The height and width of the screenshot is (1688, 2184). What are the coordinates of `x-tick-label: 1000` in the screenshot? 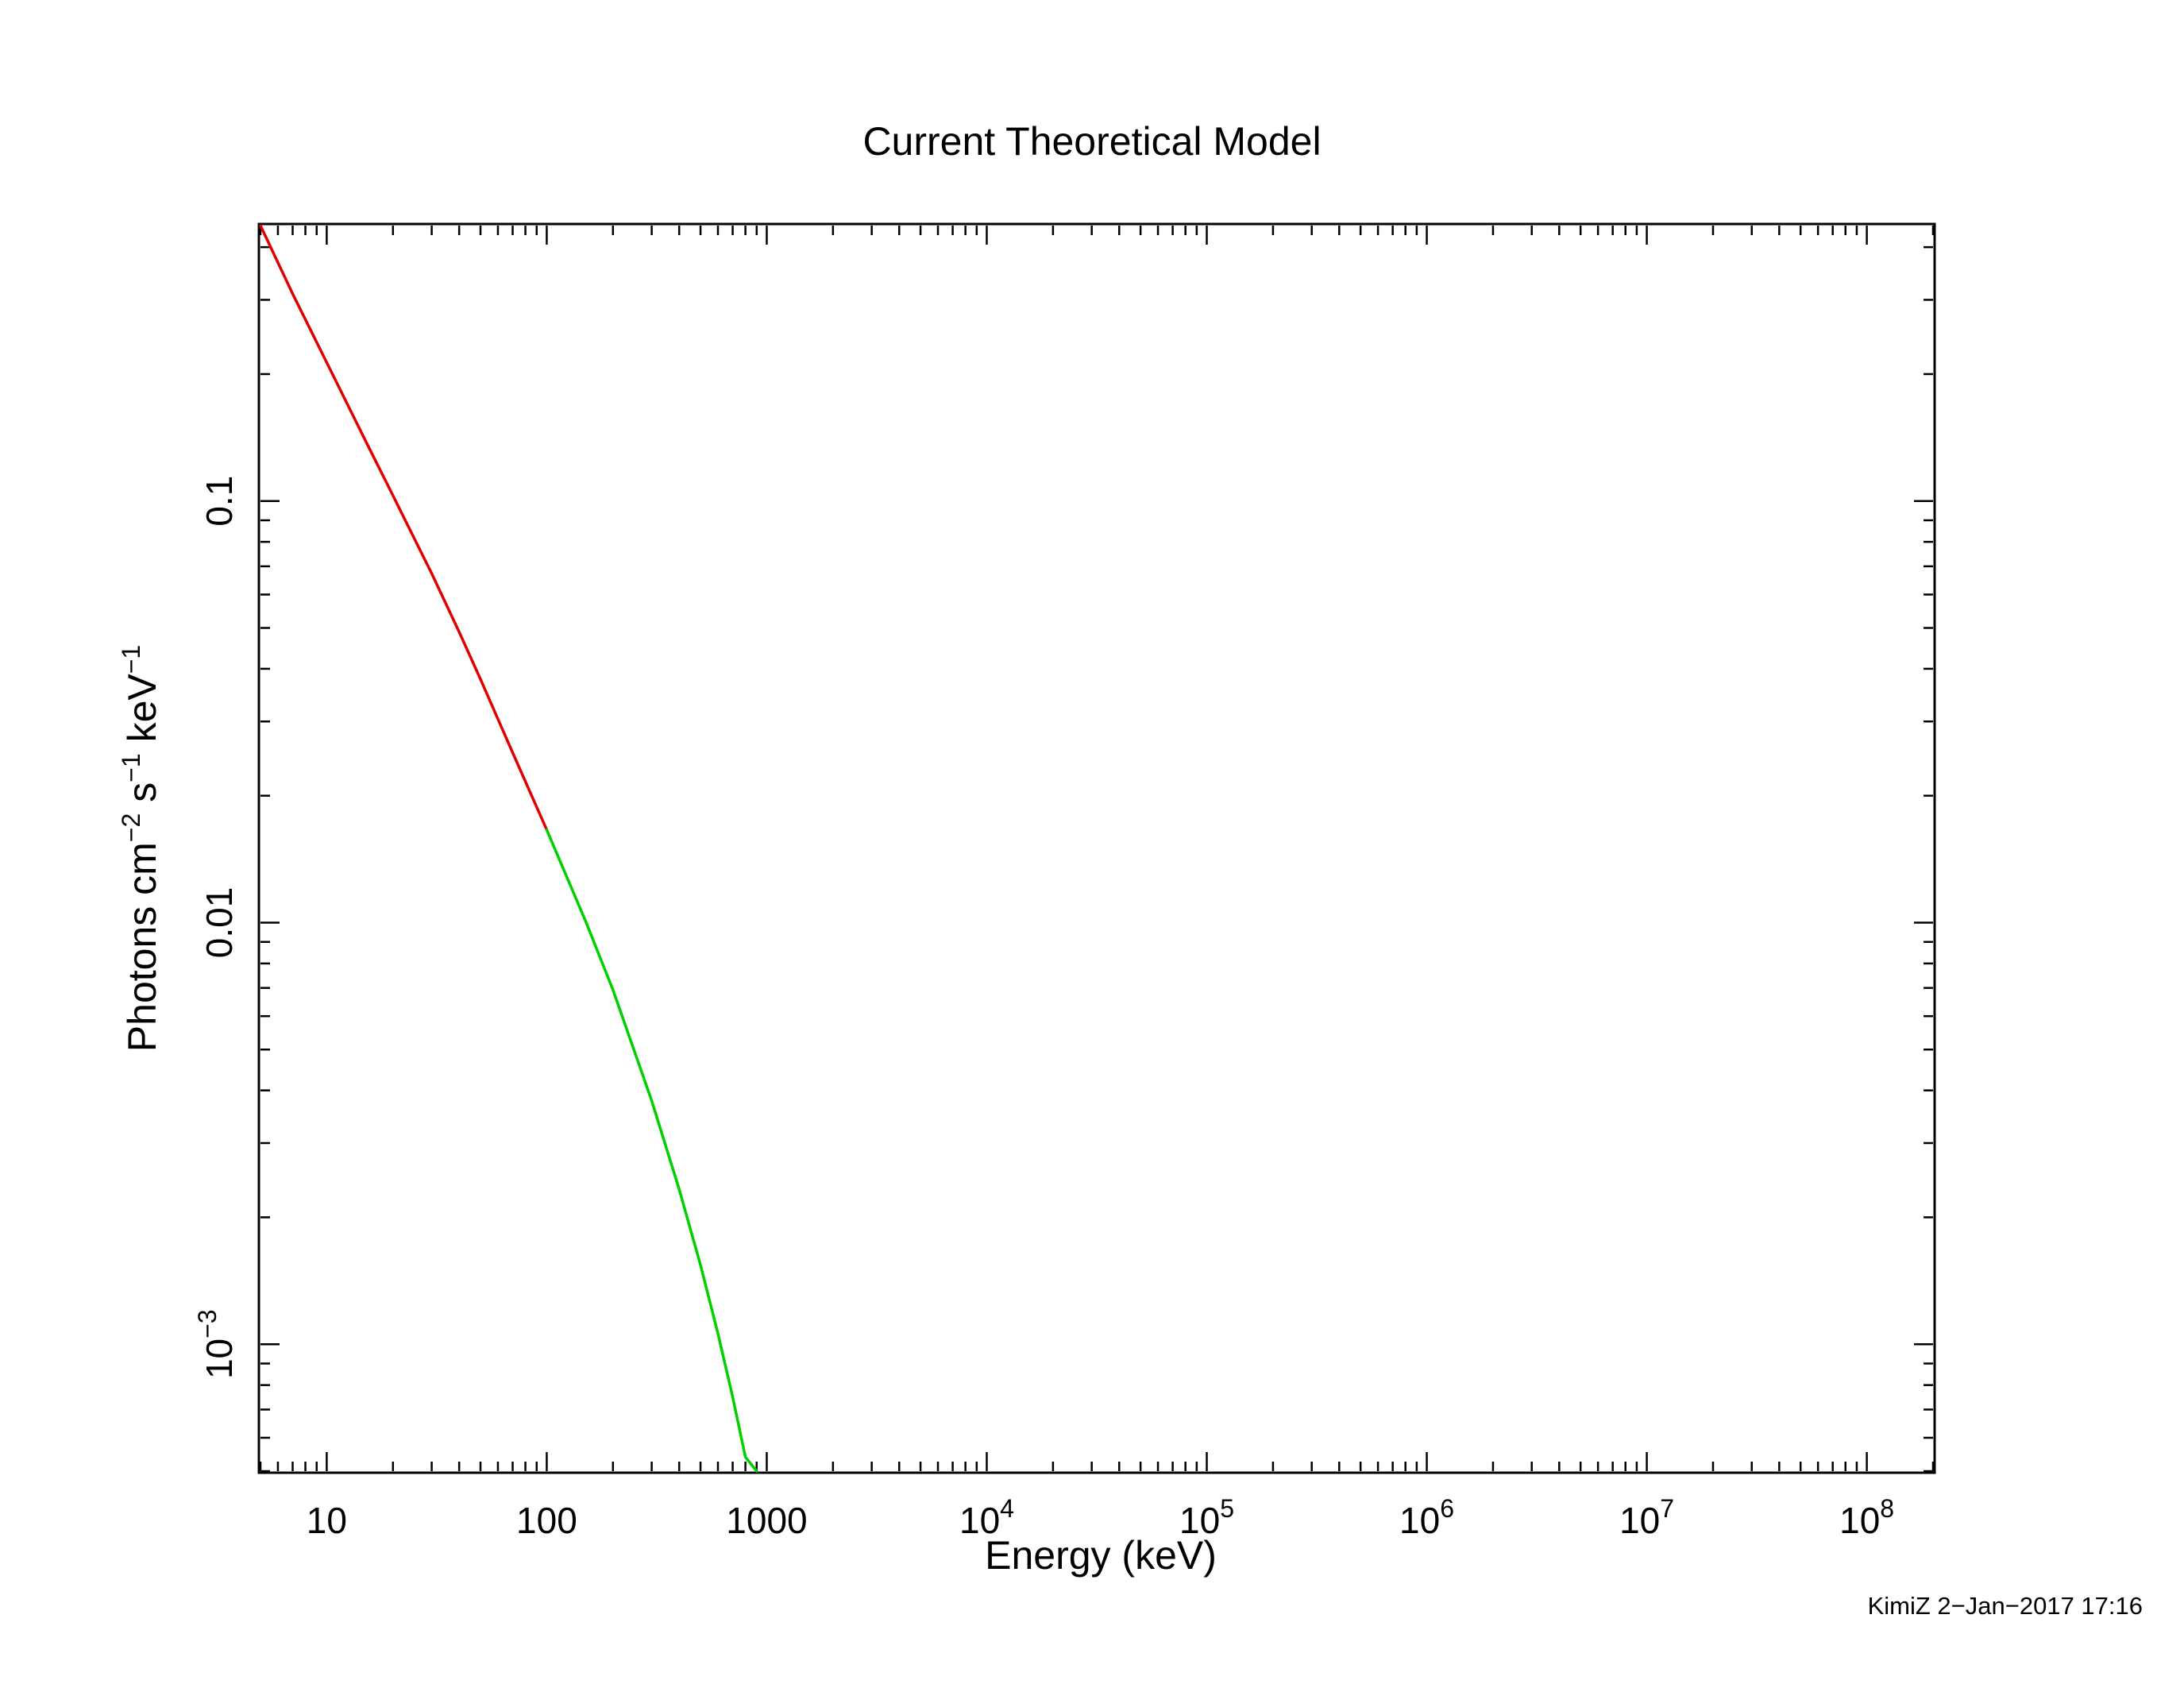 It's located at (766, 1521).